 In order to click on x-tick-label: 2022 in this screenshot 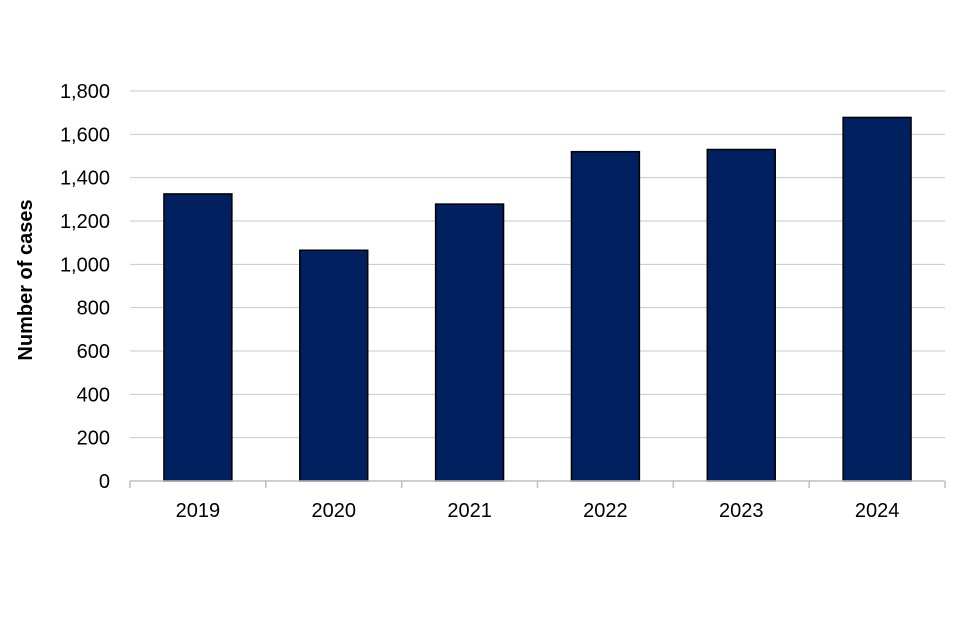, I will do `click(605, 511)`.